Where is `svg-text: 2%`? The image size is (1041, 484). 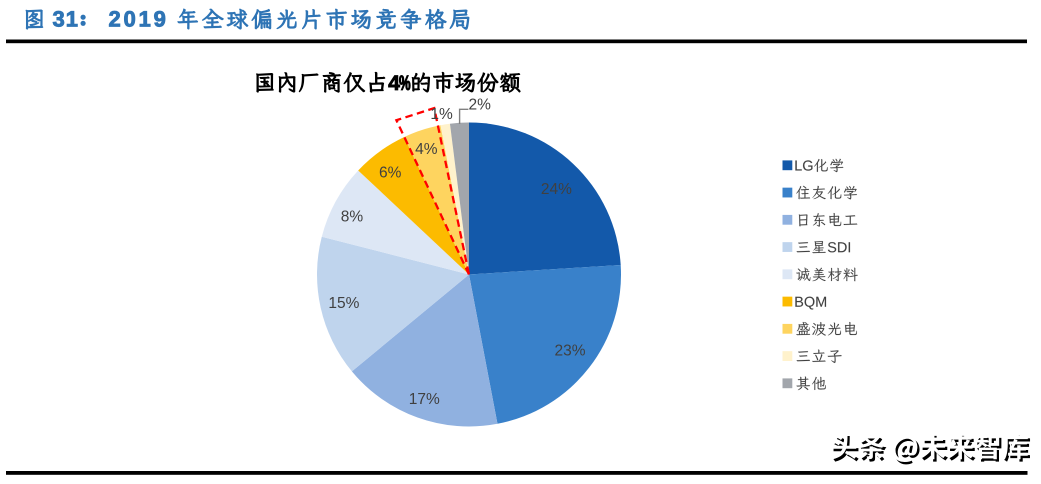 svg-text: 2% is located at coordinates (479, 104).